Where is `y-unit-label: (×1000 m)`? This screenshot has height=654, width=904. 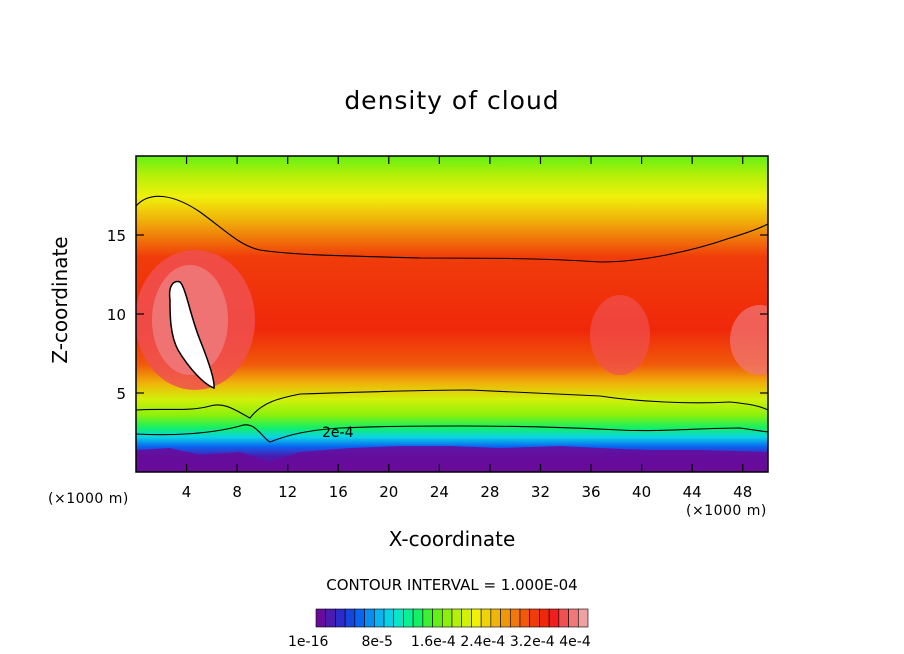 y-unit-label: (×1000 m) is located at coordinates (88, 499).